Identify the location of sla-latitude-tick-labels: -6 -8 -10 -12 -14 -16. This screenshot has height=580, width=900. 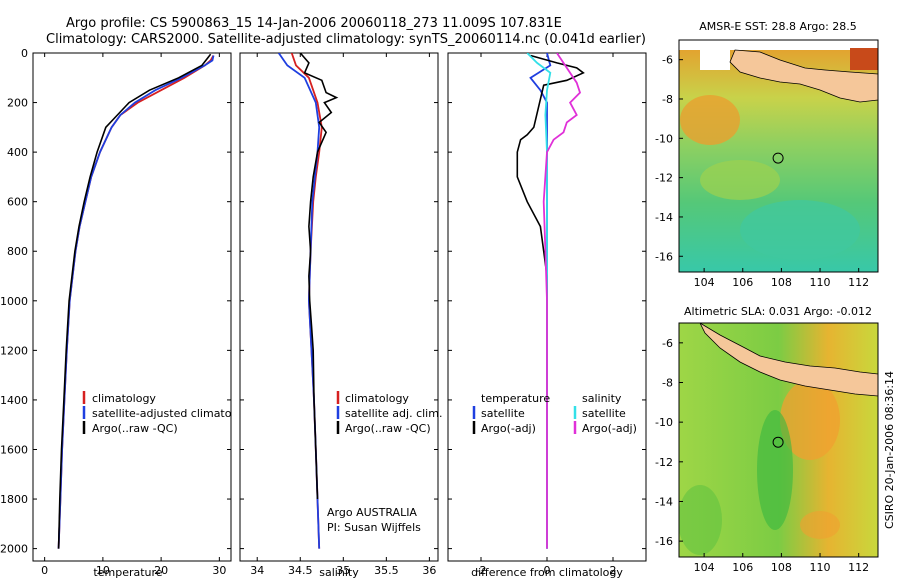
(669, 442).